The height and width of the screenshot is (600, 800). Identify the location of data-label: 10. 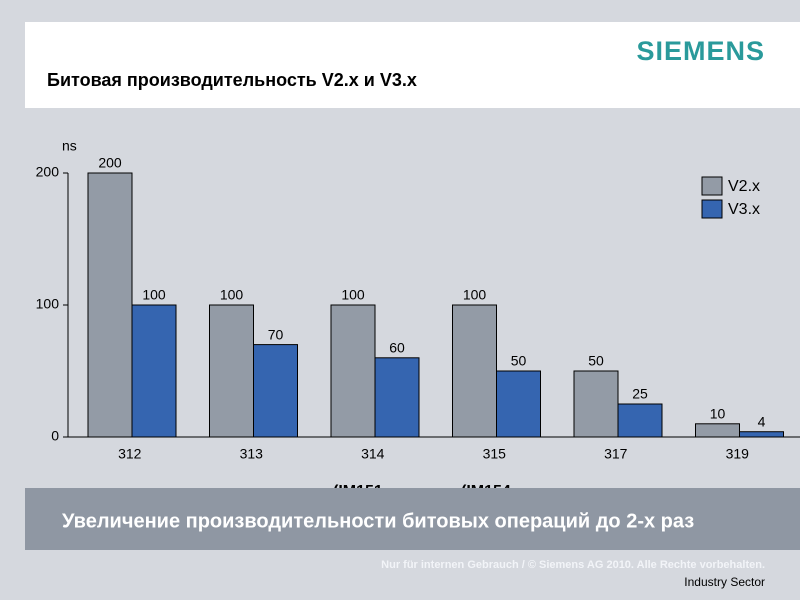
(718, 414).